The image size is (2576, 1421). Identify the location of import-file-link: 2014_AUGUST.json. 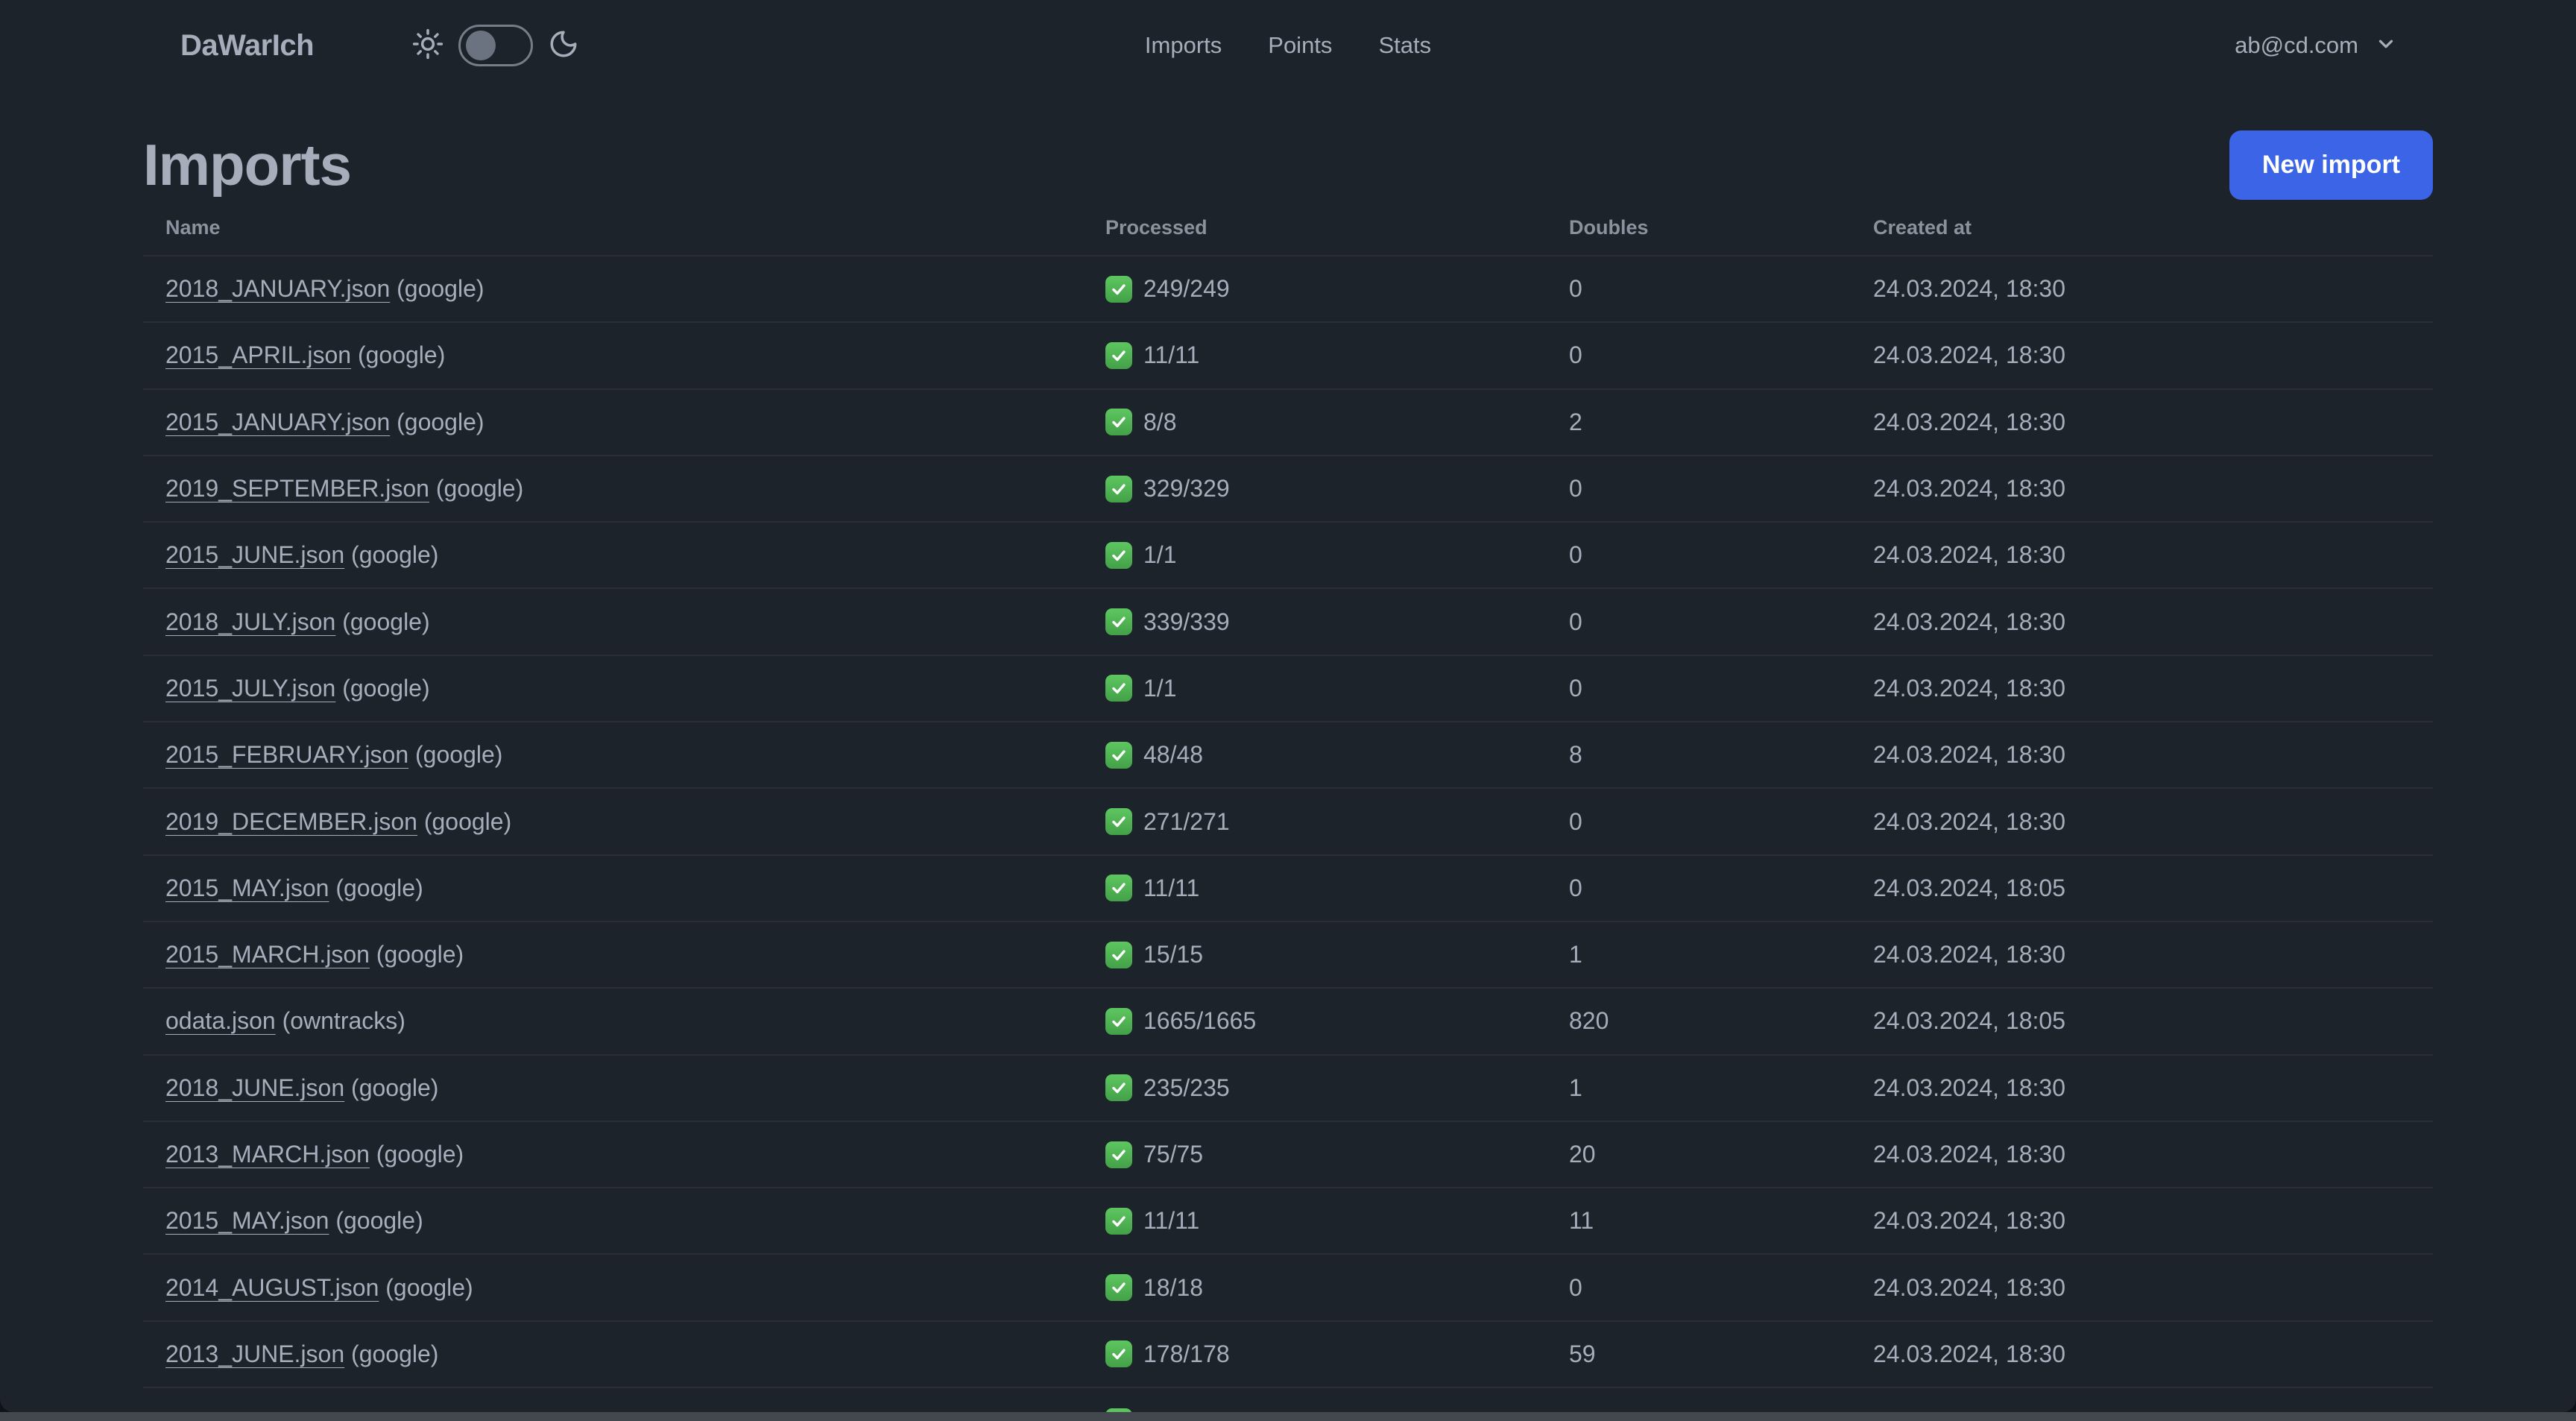
(272, 1287).